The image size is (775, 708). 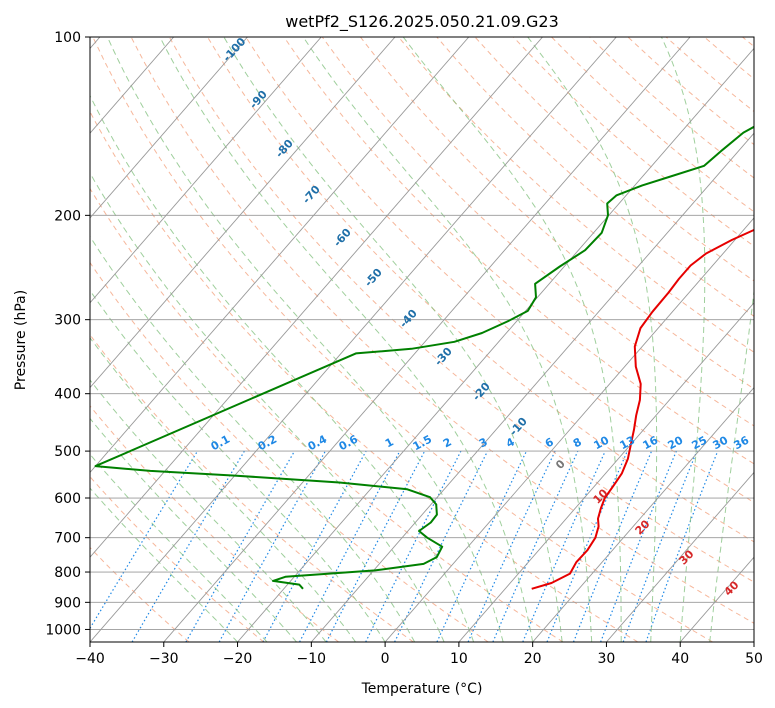 I want to click on mixing-ratio-label-16: 30, so click(x=721, y=442).